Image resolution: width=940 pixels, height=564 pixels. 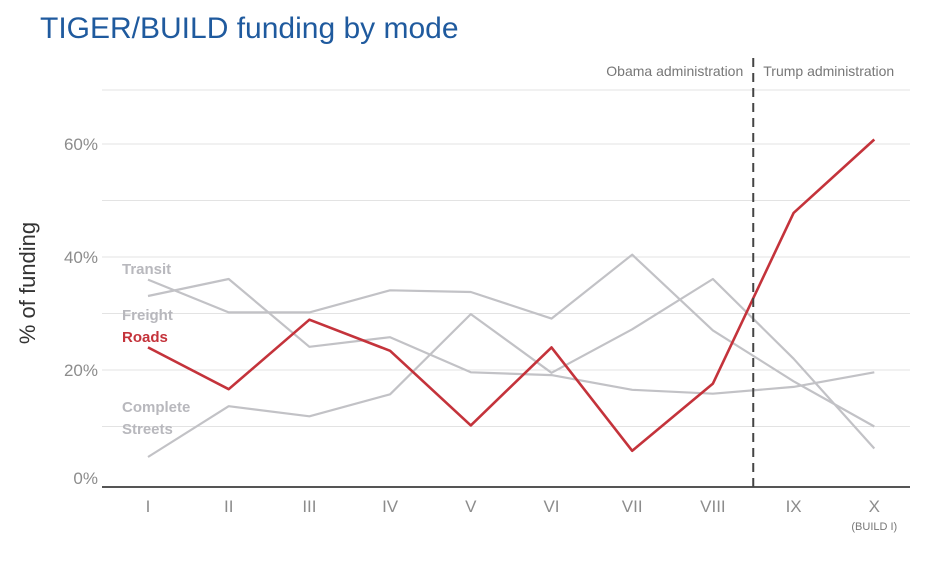 What do you see at coordinates (145, 337) in the screenshot?
I see `series-label-roads: Roads` at bounding box center [145, 337].